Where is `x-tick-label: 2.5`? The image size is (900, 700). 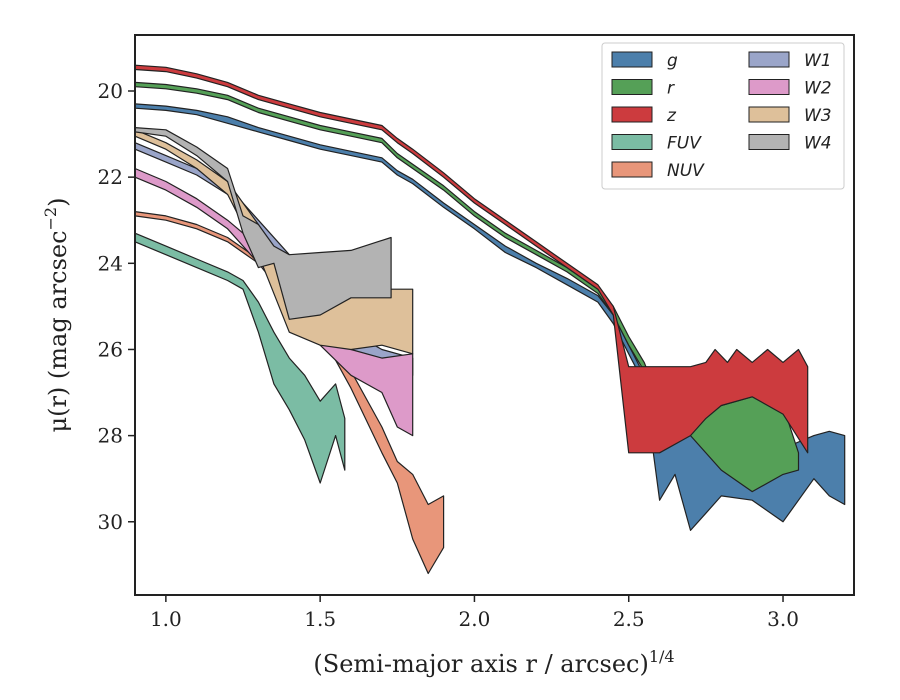
x-tick-label: 2.5 is located at coordinates (629, 619).